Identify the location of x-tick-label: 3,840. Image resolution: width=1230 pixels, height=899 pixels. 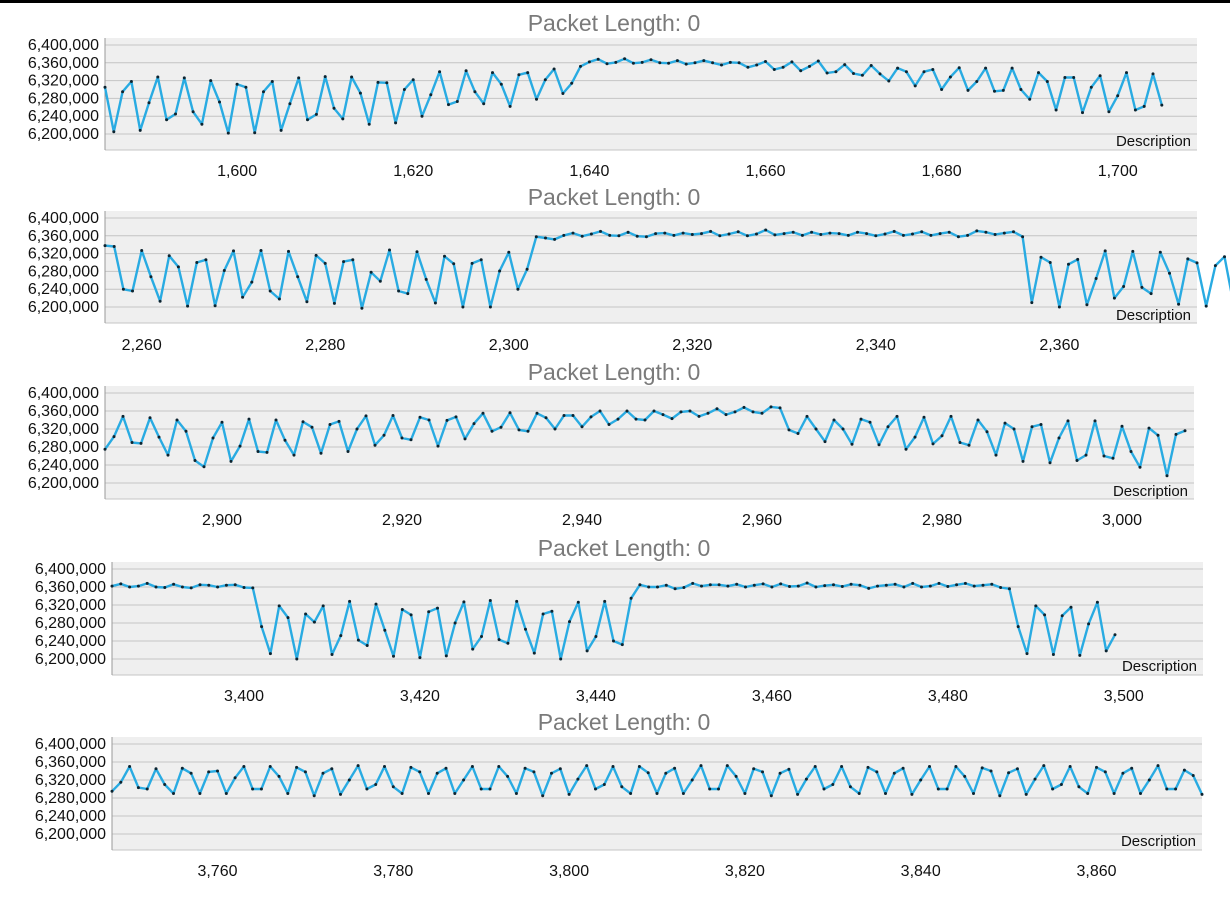
(921, 871).